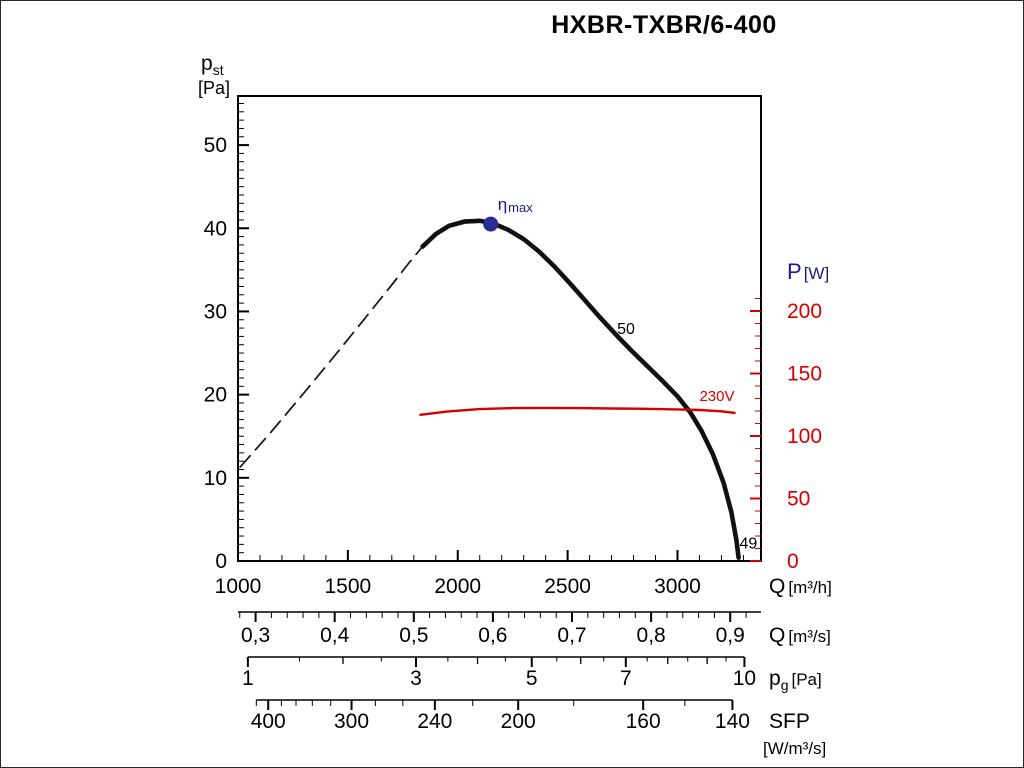 The width and height of the screenshot is (1024, 768). Describe the element at coordinates (808, 271) in the screenshot. I see `svg-text:P[W]: P [W]` at that location.